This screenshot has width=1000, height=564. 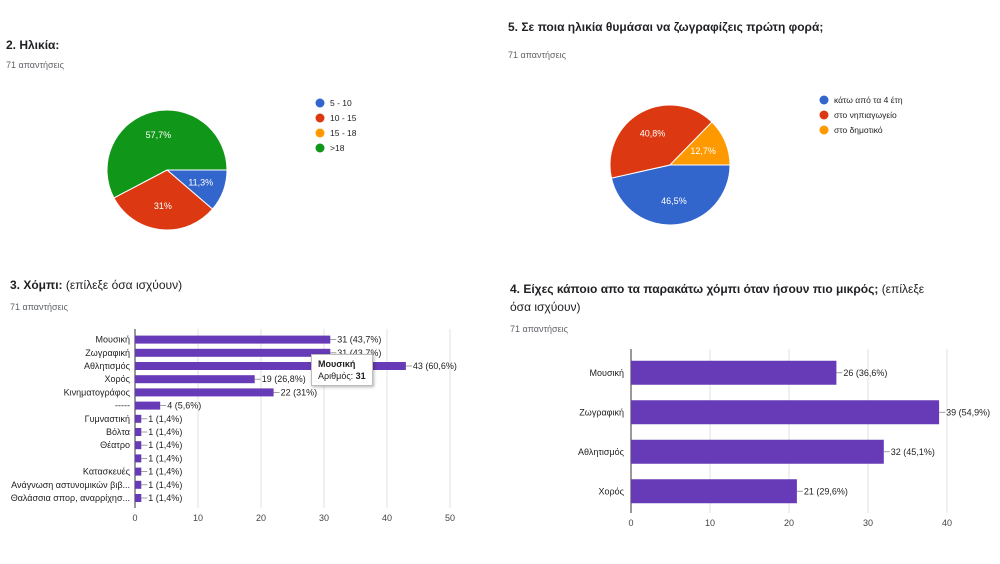 What do you see at coordinates (674, 201) in the screenshot?
I see `pie-slice-label: 46,5%` at bounding box center [674, 201].